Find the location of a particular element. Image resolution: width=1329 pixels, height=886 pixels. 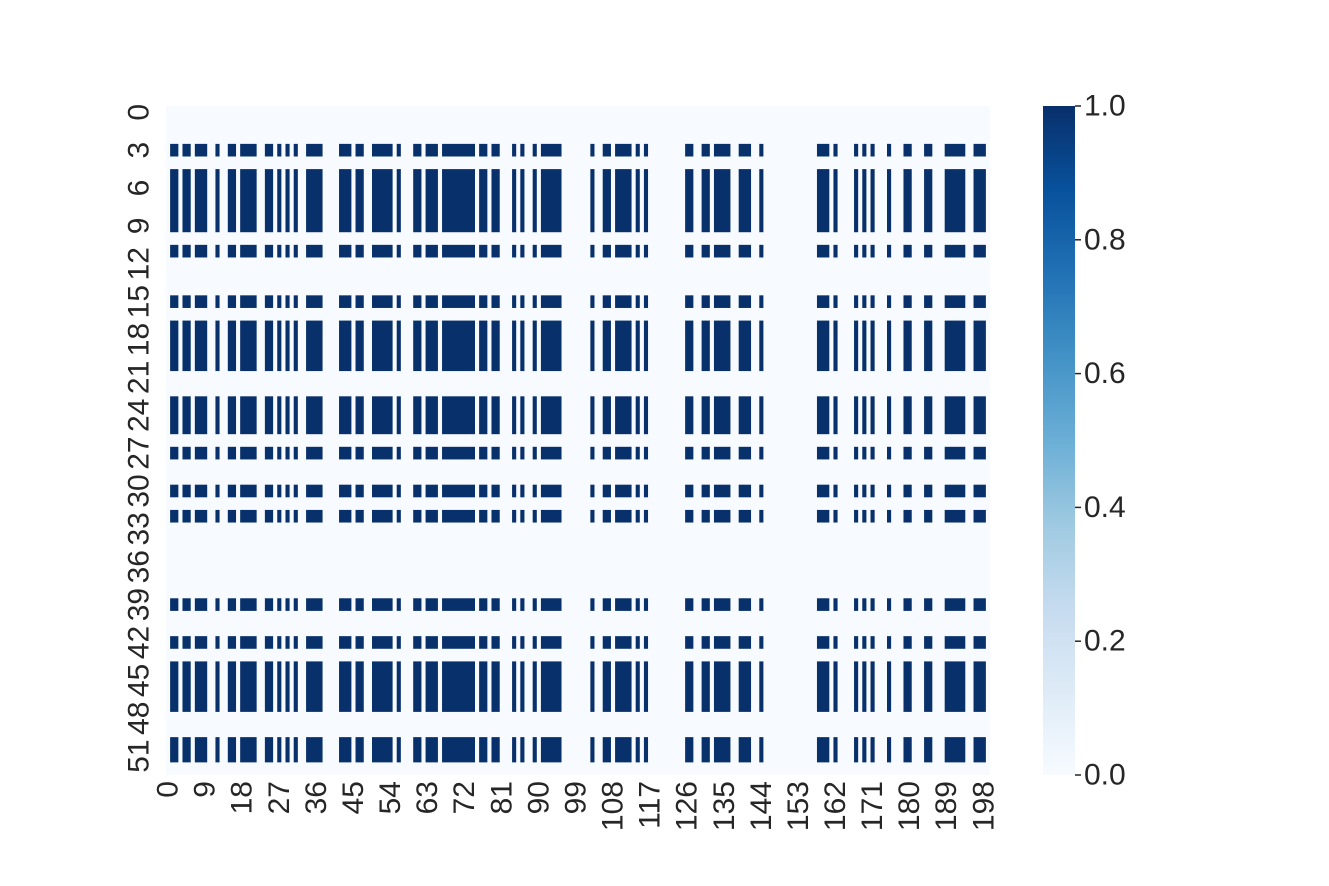

colorbar-tick-label: 0.4 is located at coordinates (1105, 507).